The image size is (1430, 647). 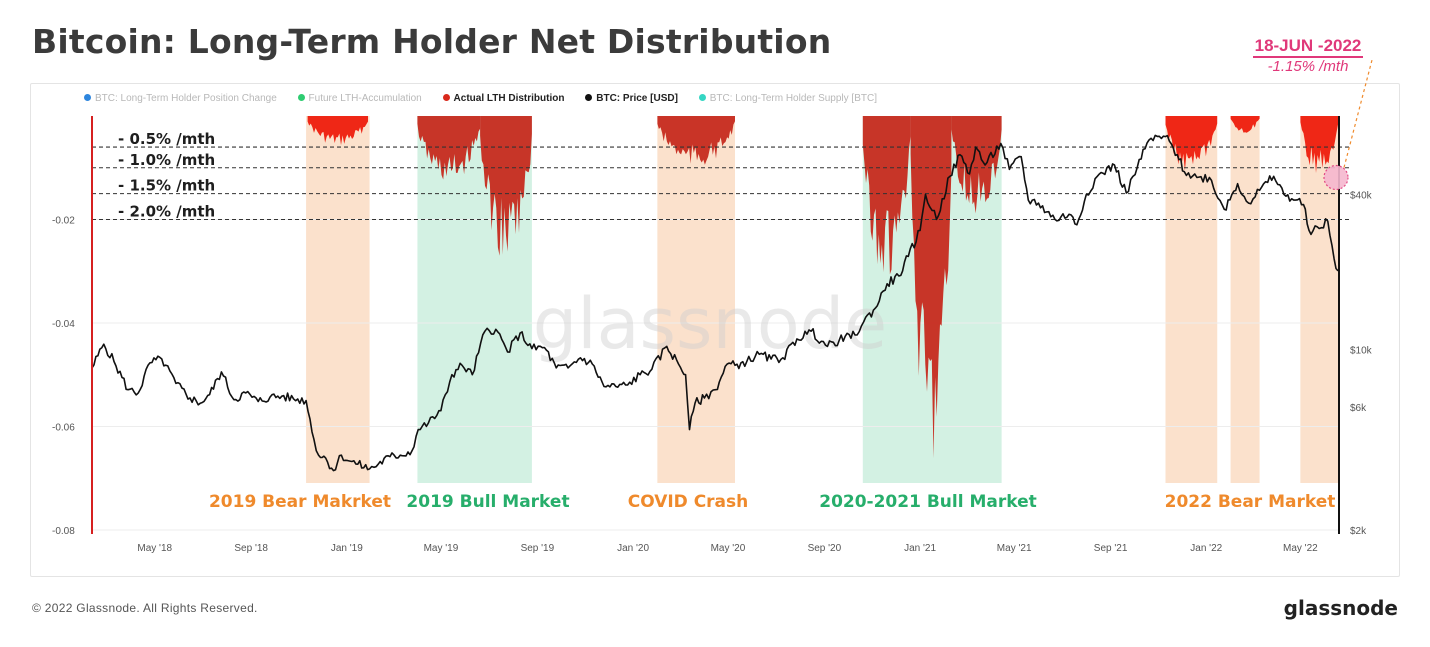 What do you see at coordinates (166, 160) in the screenshot?
I see `threshold-label: - 1.0% /mth` at bounding box center [166, 160].